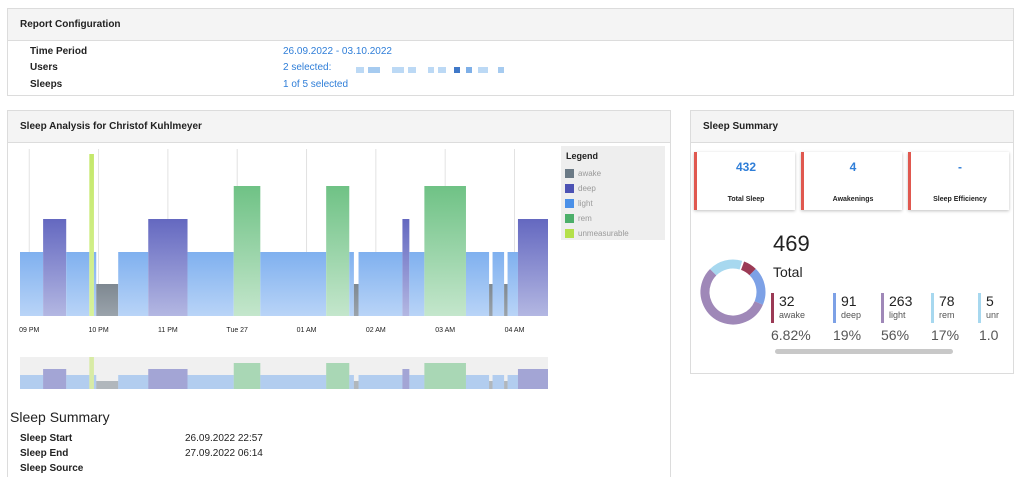  What do you see at coordinates (960, 199) in the screenshot?
I see `sleep-efficiency-label: Sleep Efficiency` at bounding box center [960, 199].